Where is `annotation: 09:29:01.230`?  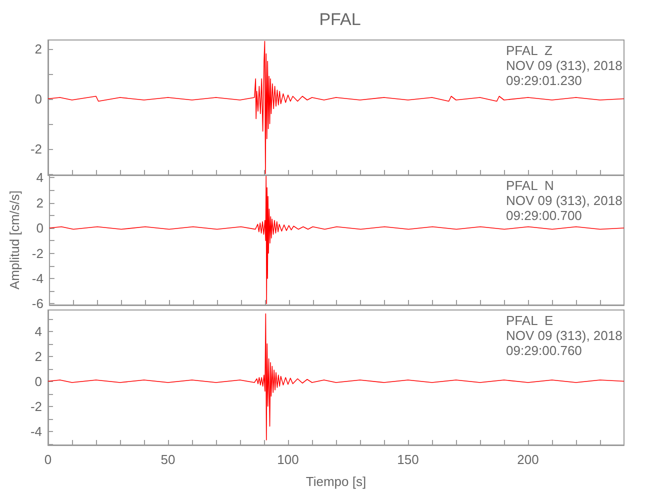 annotation: 09:29:01.230 is located at coordinates (544, 80).